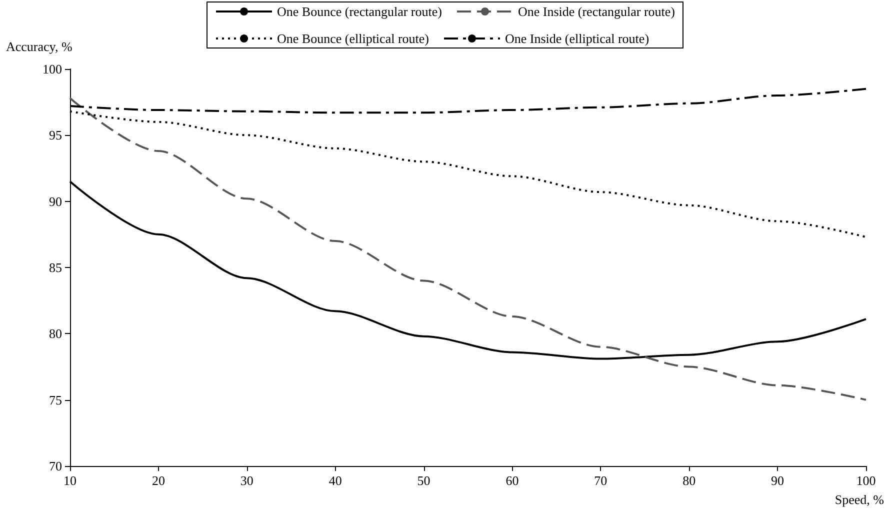  What do you see at coordinates (359, 11) in the screenshot?
I see `legend-label: One Bounce (rectangular route)` at bounding box center [359, 11].